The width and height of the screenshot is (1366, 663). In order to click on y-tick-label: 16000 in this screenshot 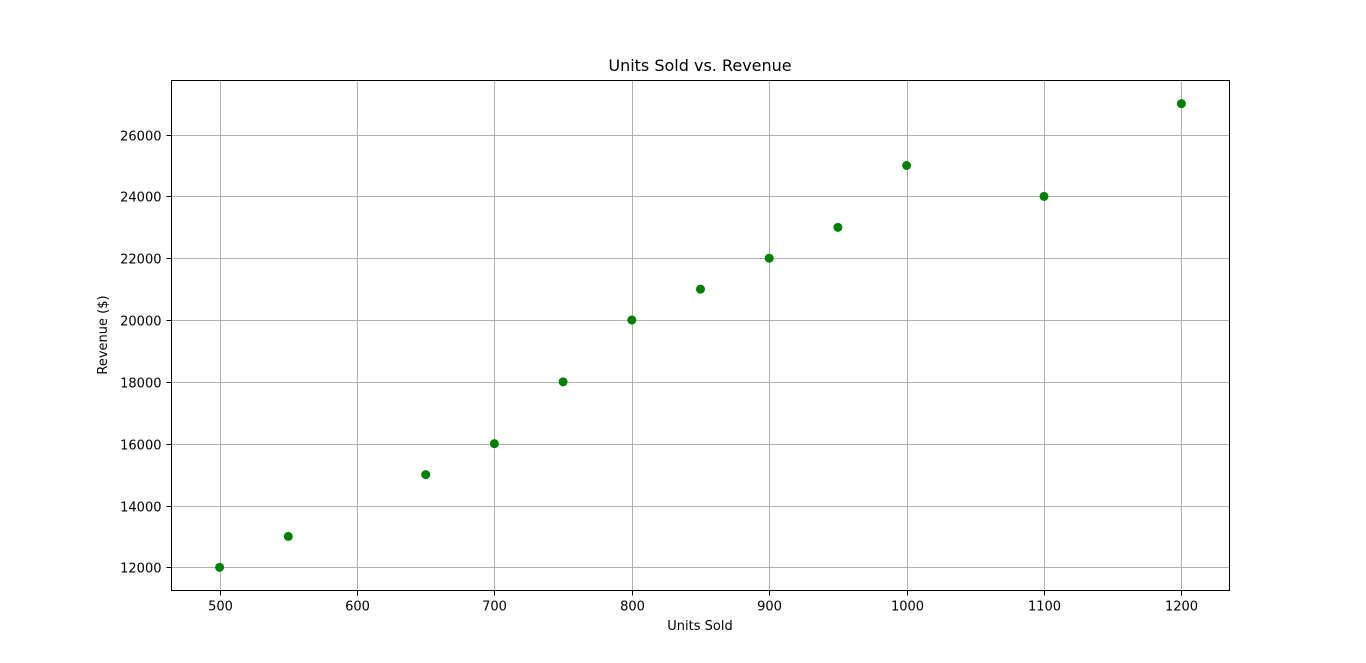, I will do `click(140, 446)`.